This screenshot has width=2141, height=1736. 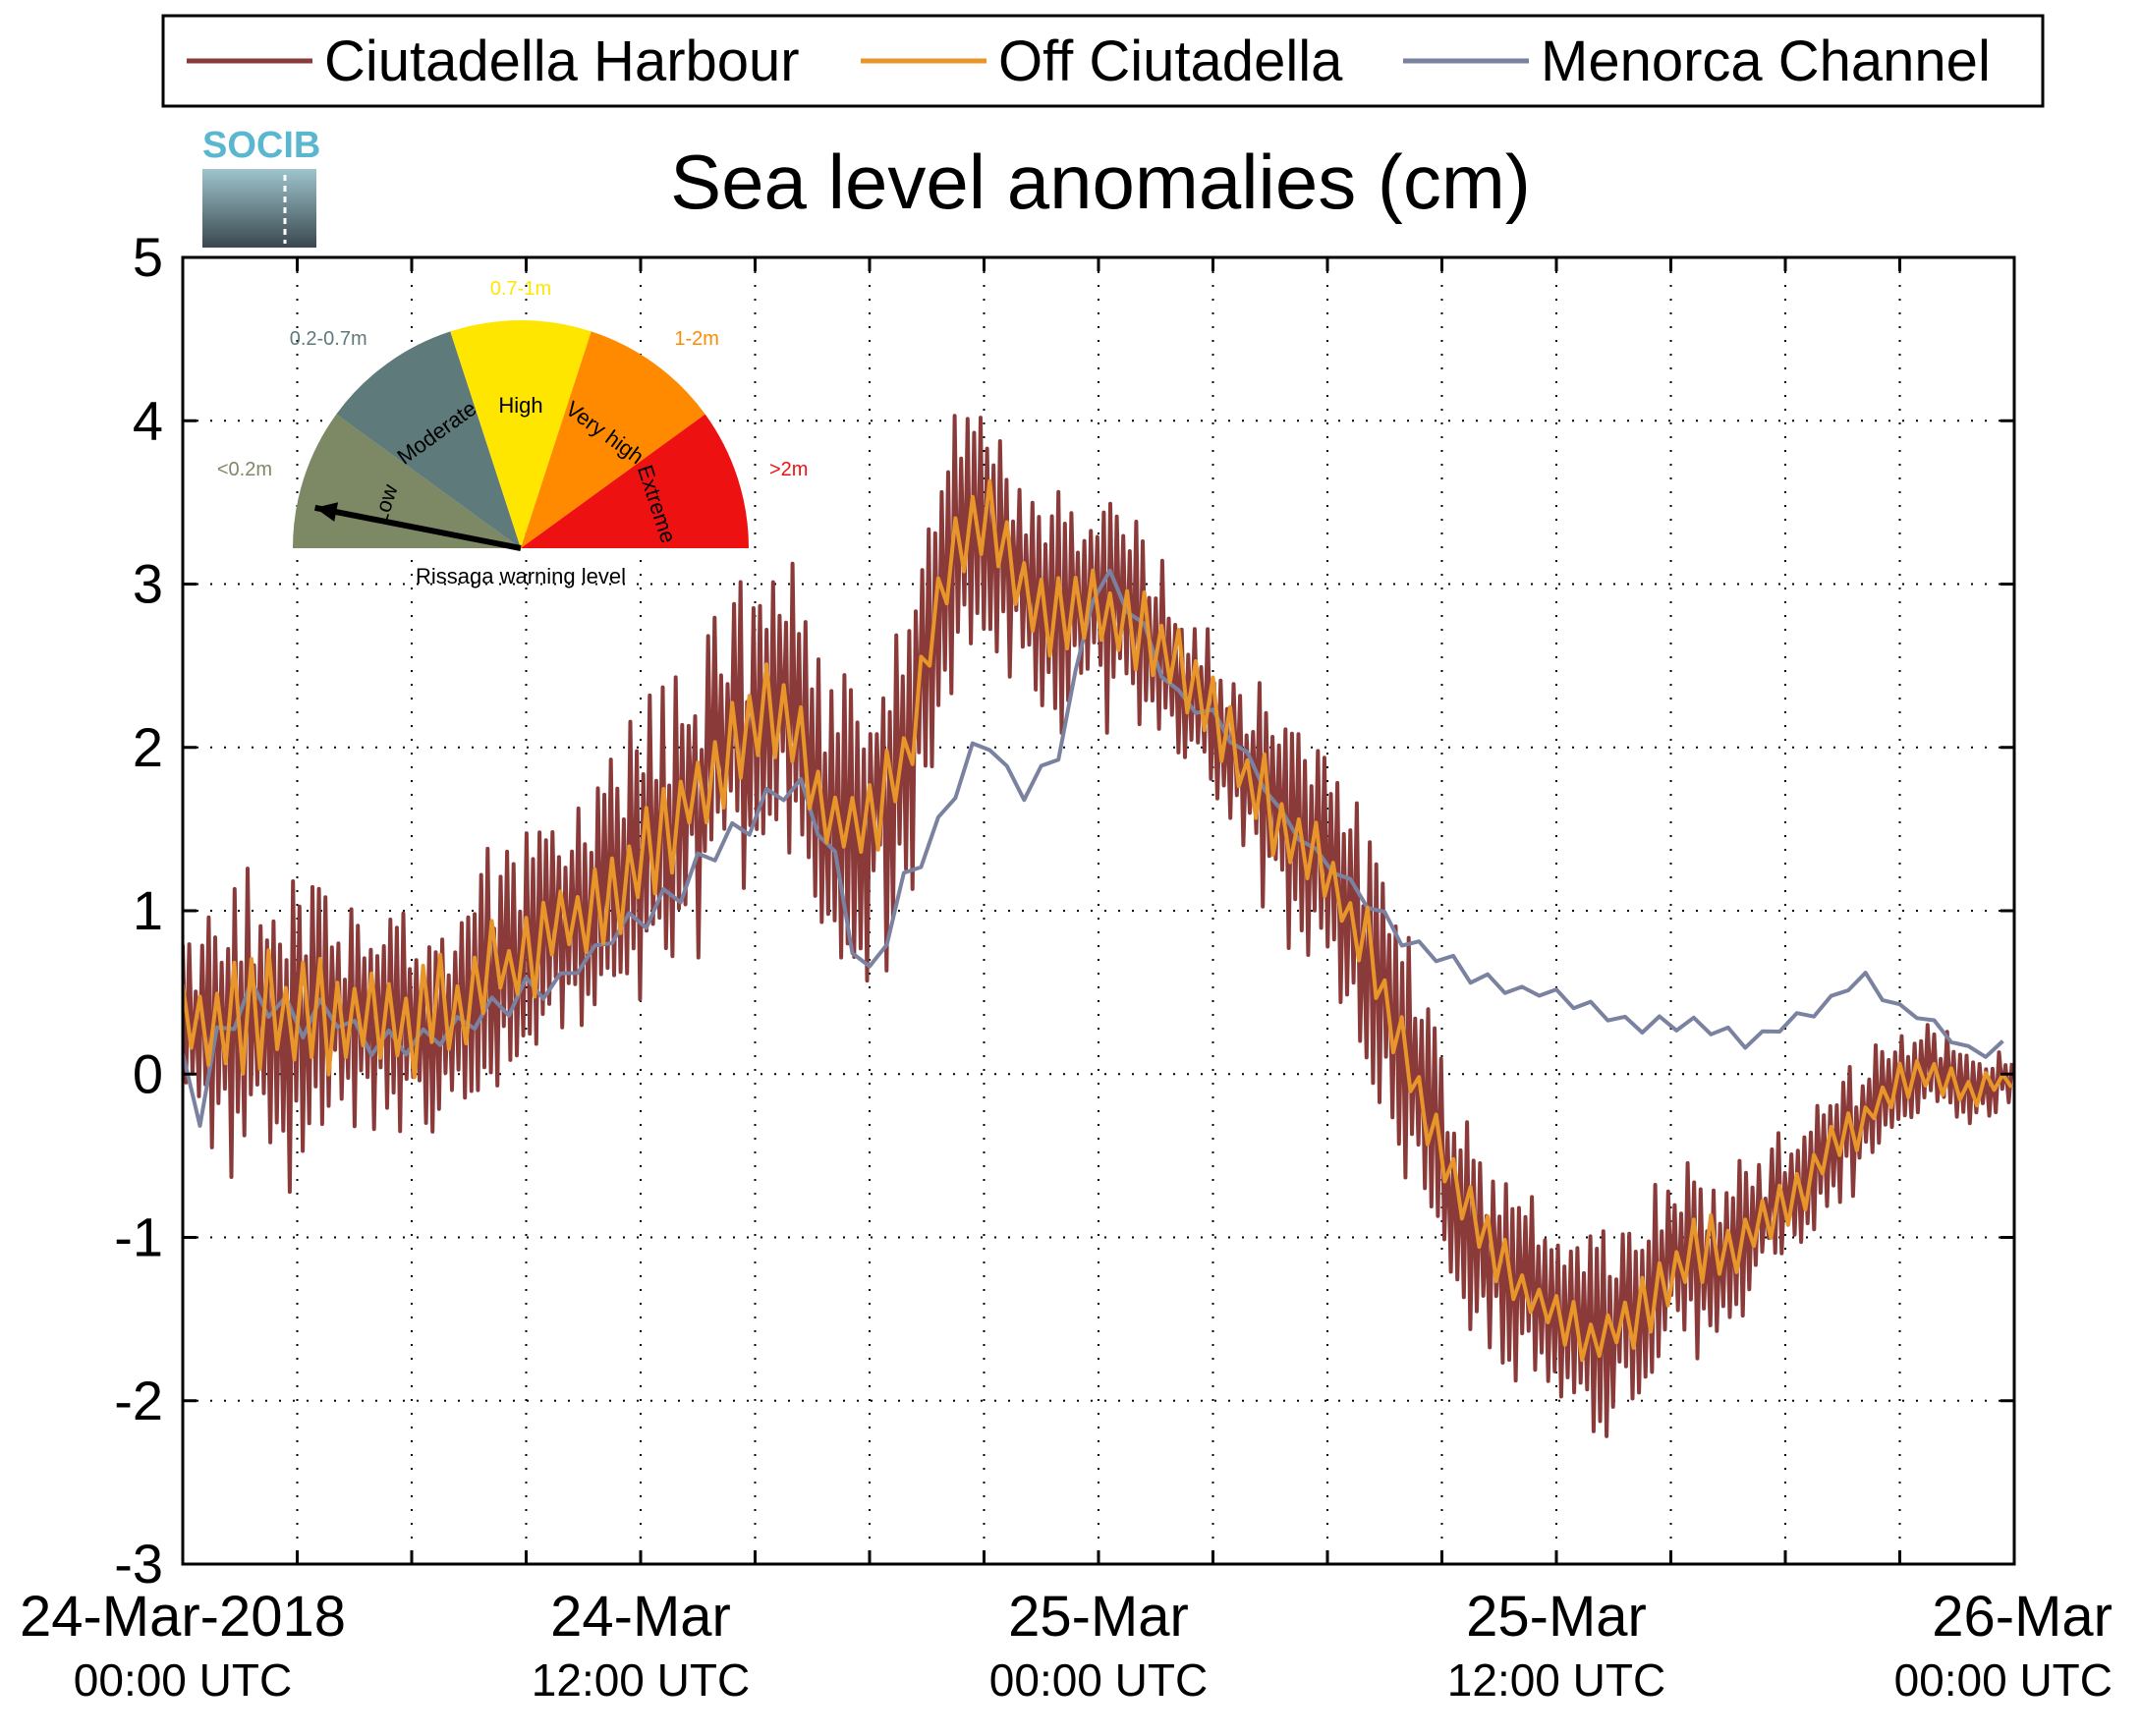 I want to click on legend-item-ciutadella-harbour: Ciutadella Harbour, so click(x=493, y=61).